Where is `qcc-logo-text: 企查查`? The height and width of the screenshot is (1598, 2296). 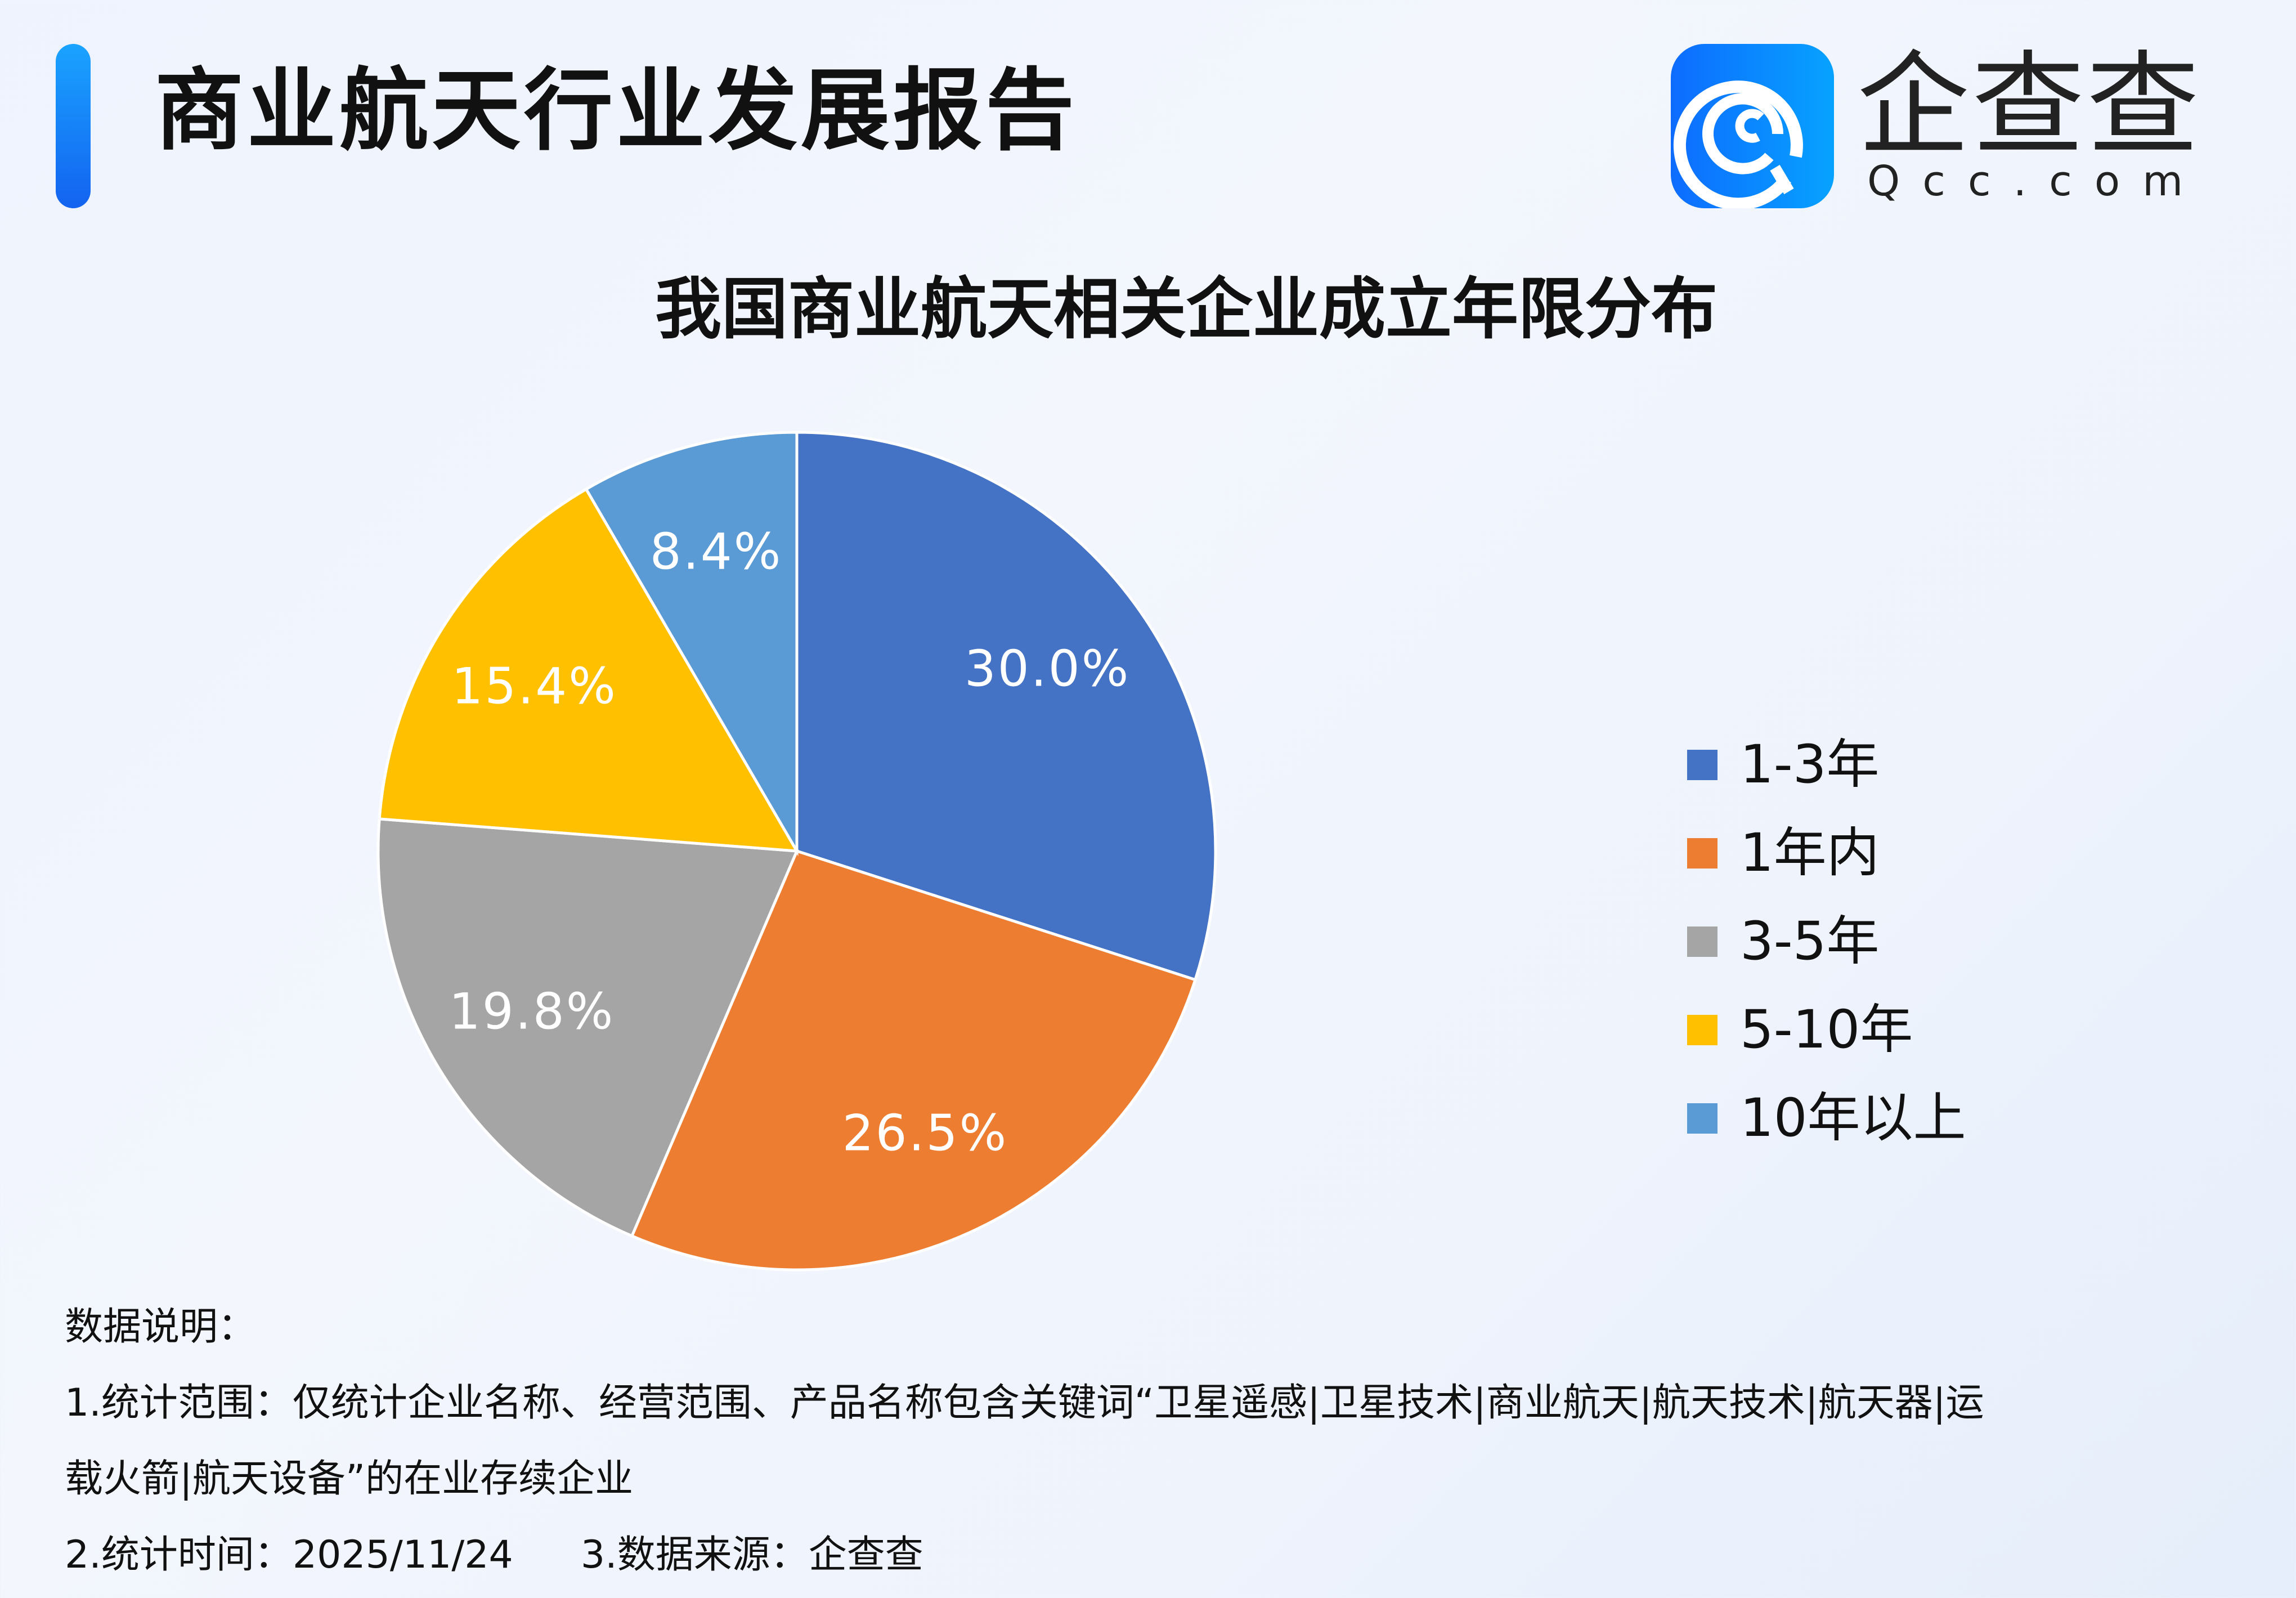 qcc-logo-text: 企查查 is located at coordinates (2029, 106).